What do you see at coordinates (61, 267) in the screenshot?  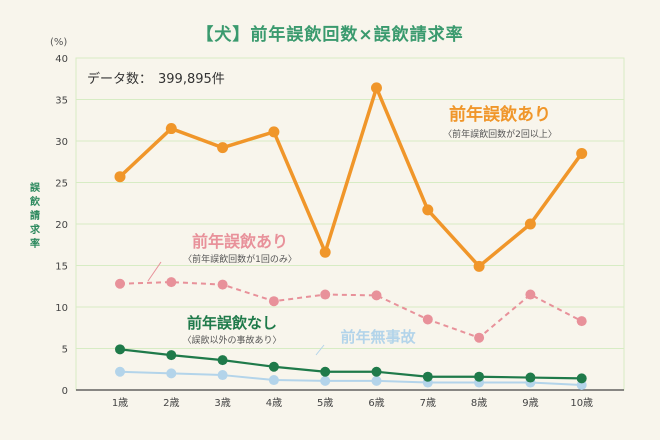 I see `y-tick-label: 15` at bounding box center [61, 267].